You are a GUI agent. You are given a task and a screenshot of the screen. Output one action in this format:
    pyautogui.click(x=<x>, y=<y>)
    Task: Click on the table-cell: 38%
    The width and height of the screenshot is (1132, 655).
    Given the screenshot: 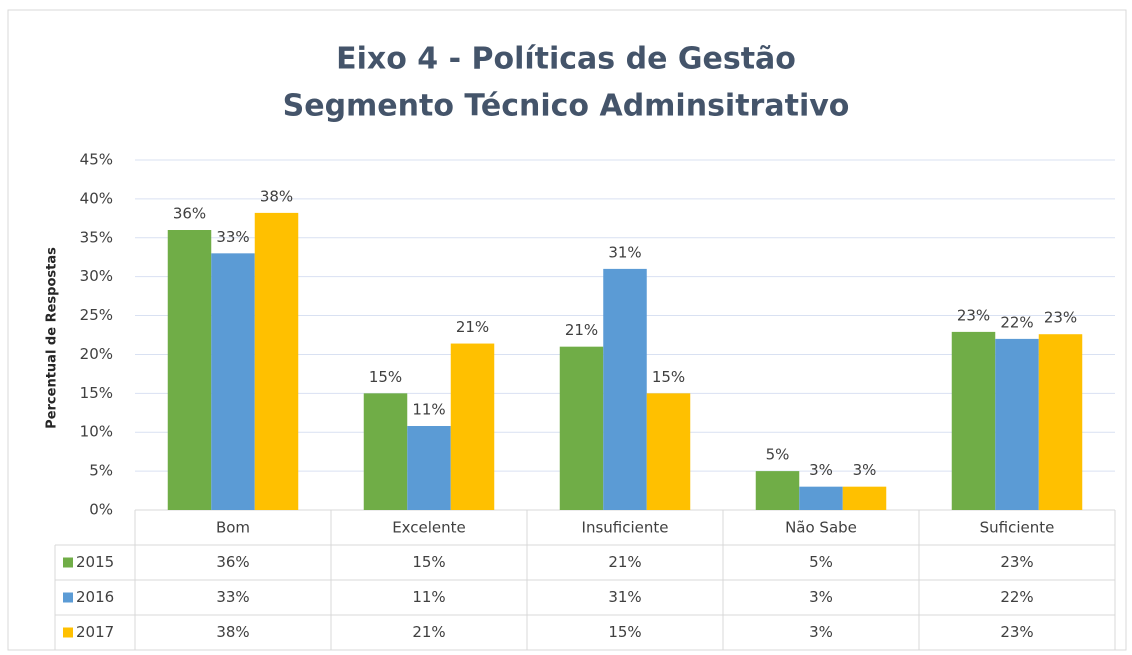 What is the action you would take?
    pyautogui.click(x=232, y=632)
    